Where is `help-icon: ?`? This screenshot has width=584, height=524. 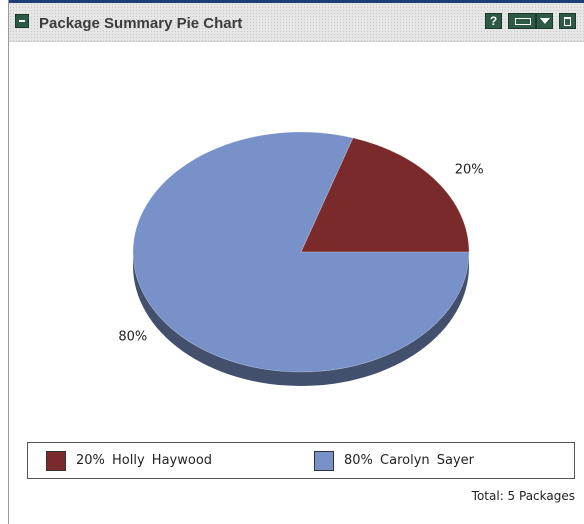
help-icon: ? is located at coordinates (493, 21).